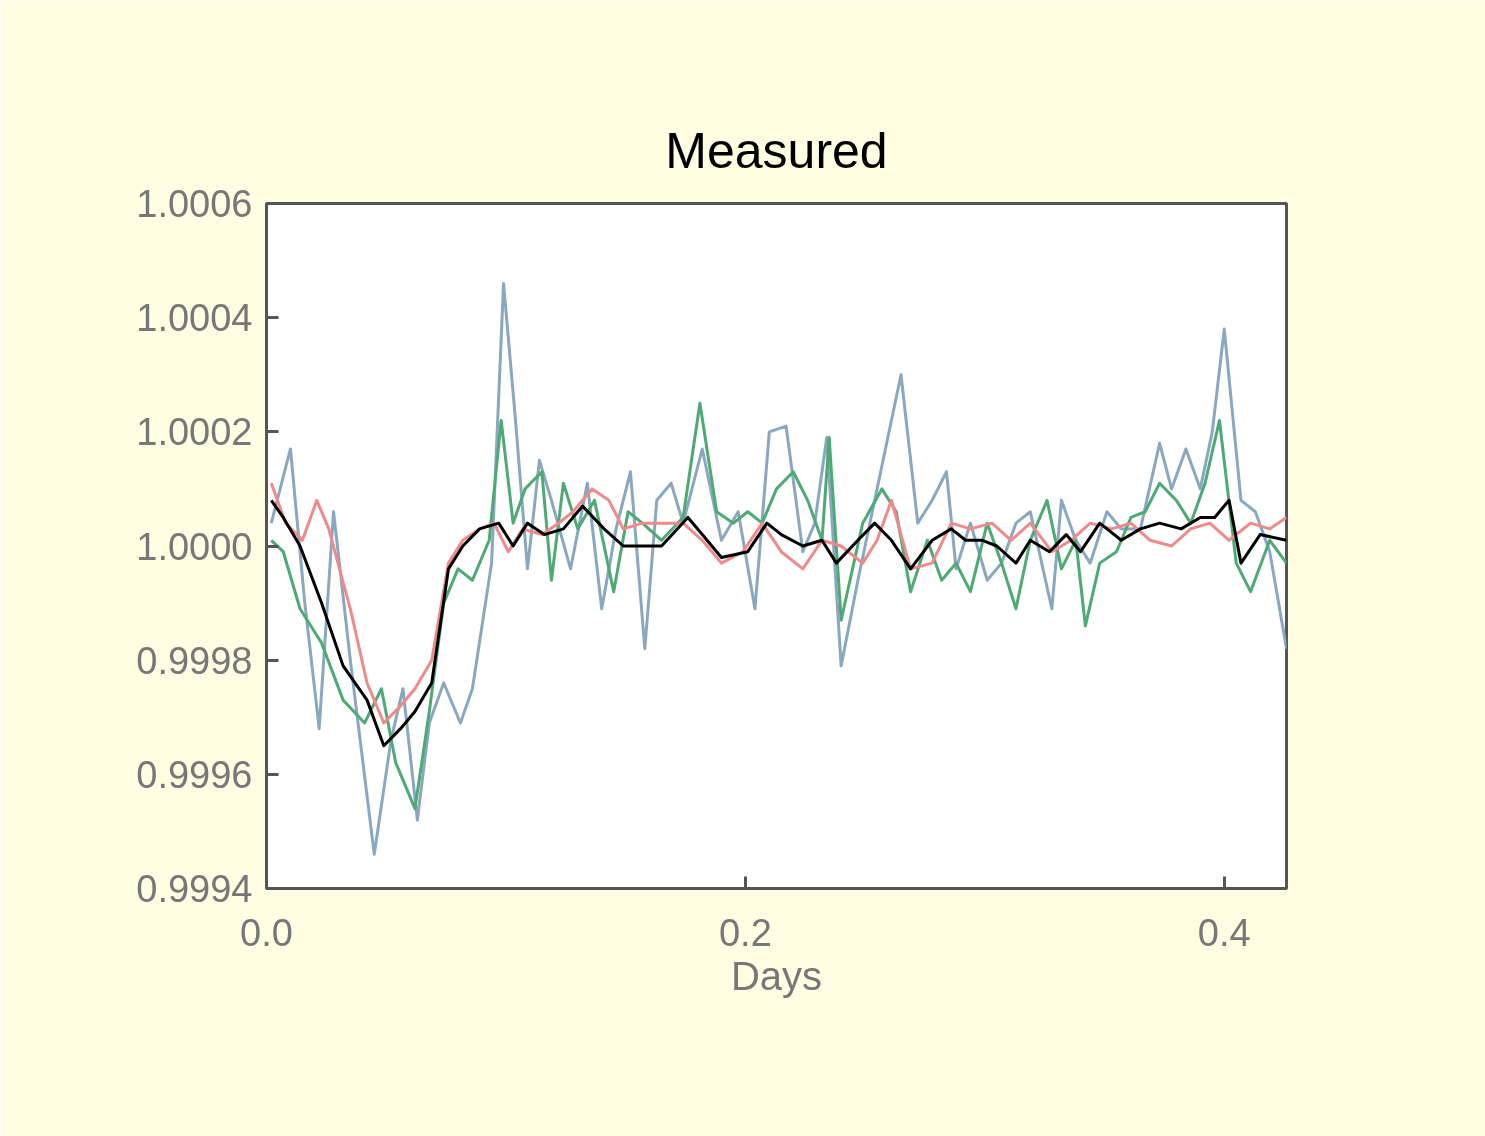 The width and height of the screenshot is (1485, 1136). Describe the element at coordinates (194, 774) in the screenshot. I see `y-tick-label: 0.9996` at that location.